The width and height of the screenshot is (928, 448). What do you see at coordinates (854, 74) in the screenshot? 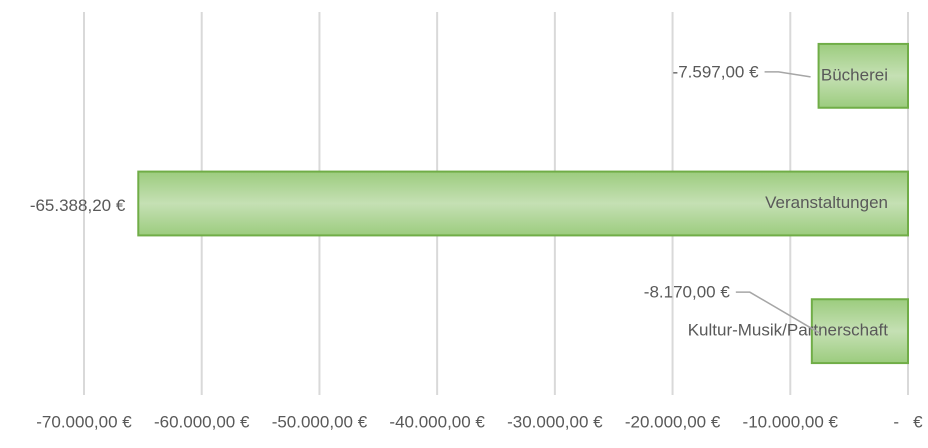
I see `category-label: Bücherei` at bounding box center [854, 74].